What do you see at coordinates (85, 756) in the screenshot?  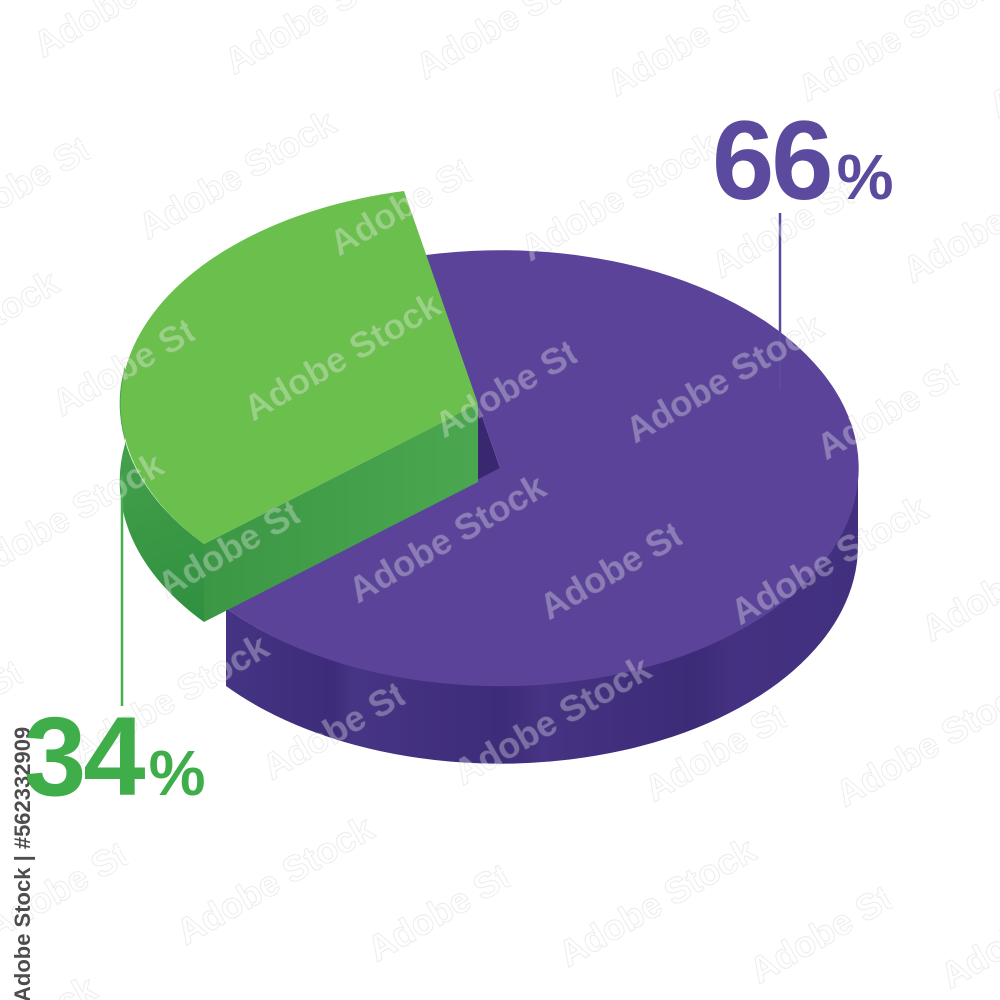 I see `label-34-value: 34` at bounding box center [85, 756].